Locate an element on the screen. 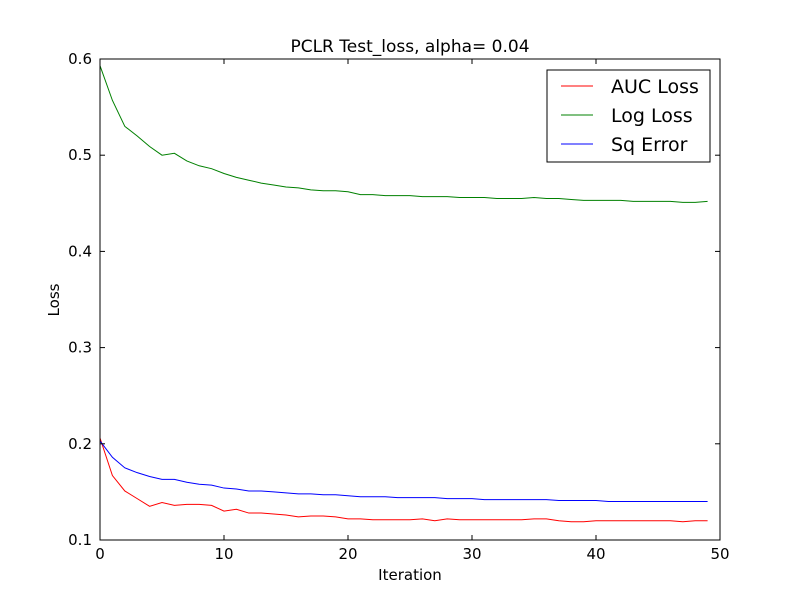 The image size is (800, 600). x-tick-label: 50 is located at coordinates (719, 554).